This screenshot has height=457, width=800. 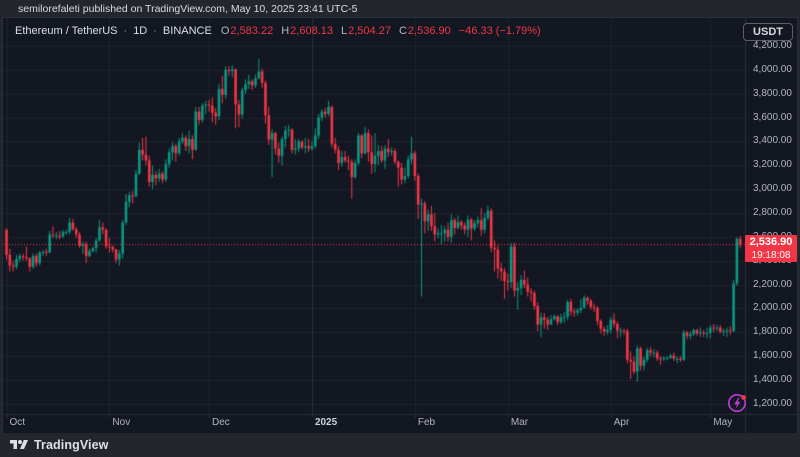 I want to click on time-axis-label: May, so click(x=723, y=422).